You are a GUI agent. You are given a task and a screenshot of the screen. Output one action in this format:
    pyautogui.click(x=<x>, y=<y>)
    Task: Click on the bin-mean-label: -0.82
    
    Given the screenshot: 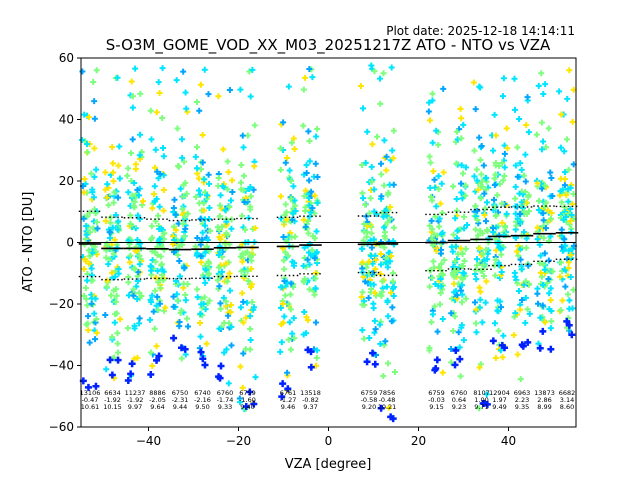 What is the action you would take?
    pyautogui.click(x=310, y=400)
    